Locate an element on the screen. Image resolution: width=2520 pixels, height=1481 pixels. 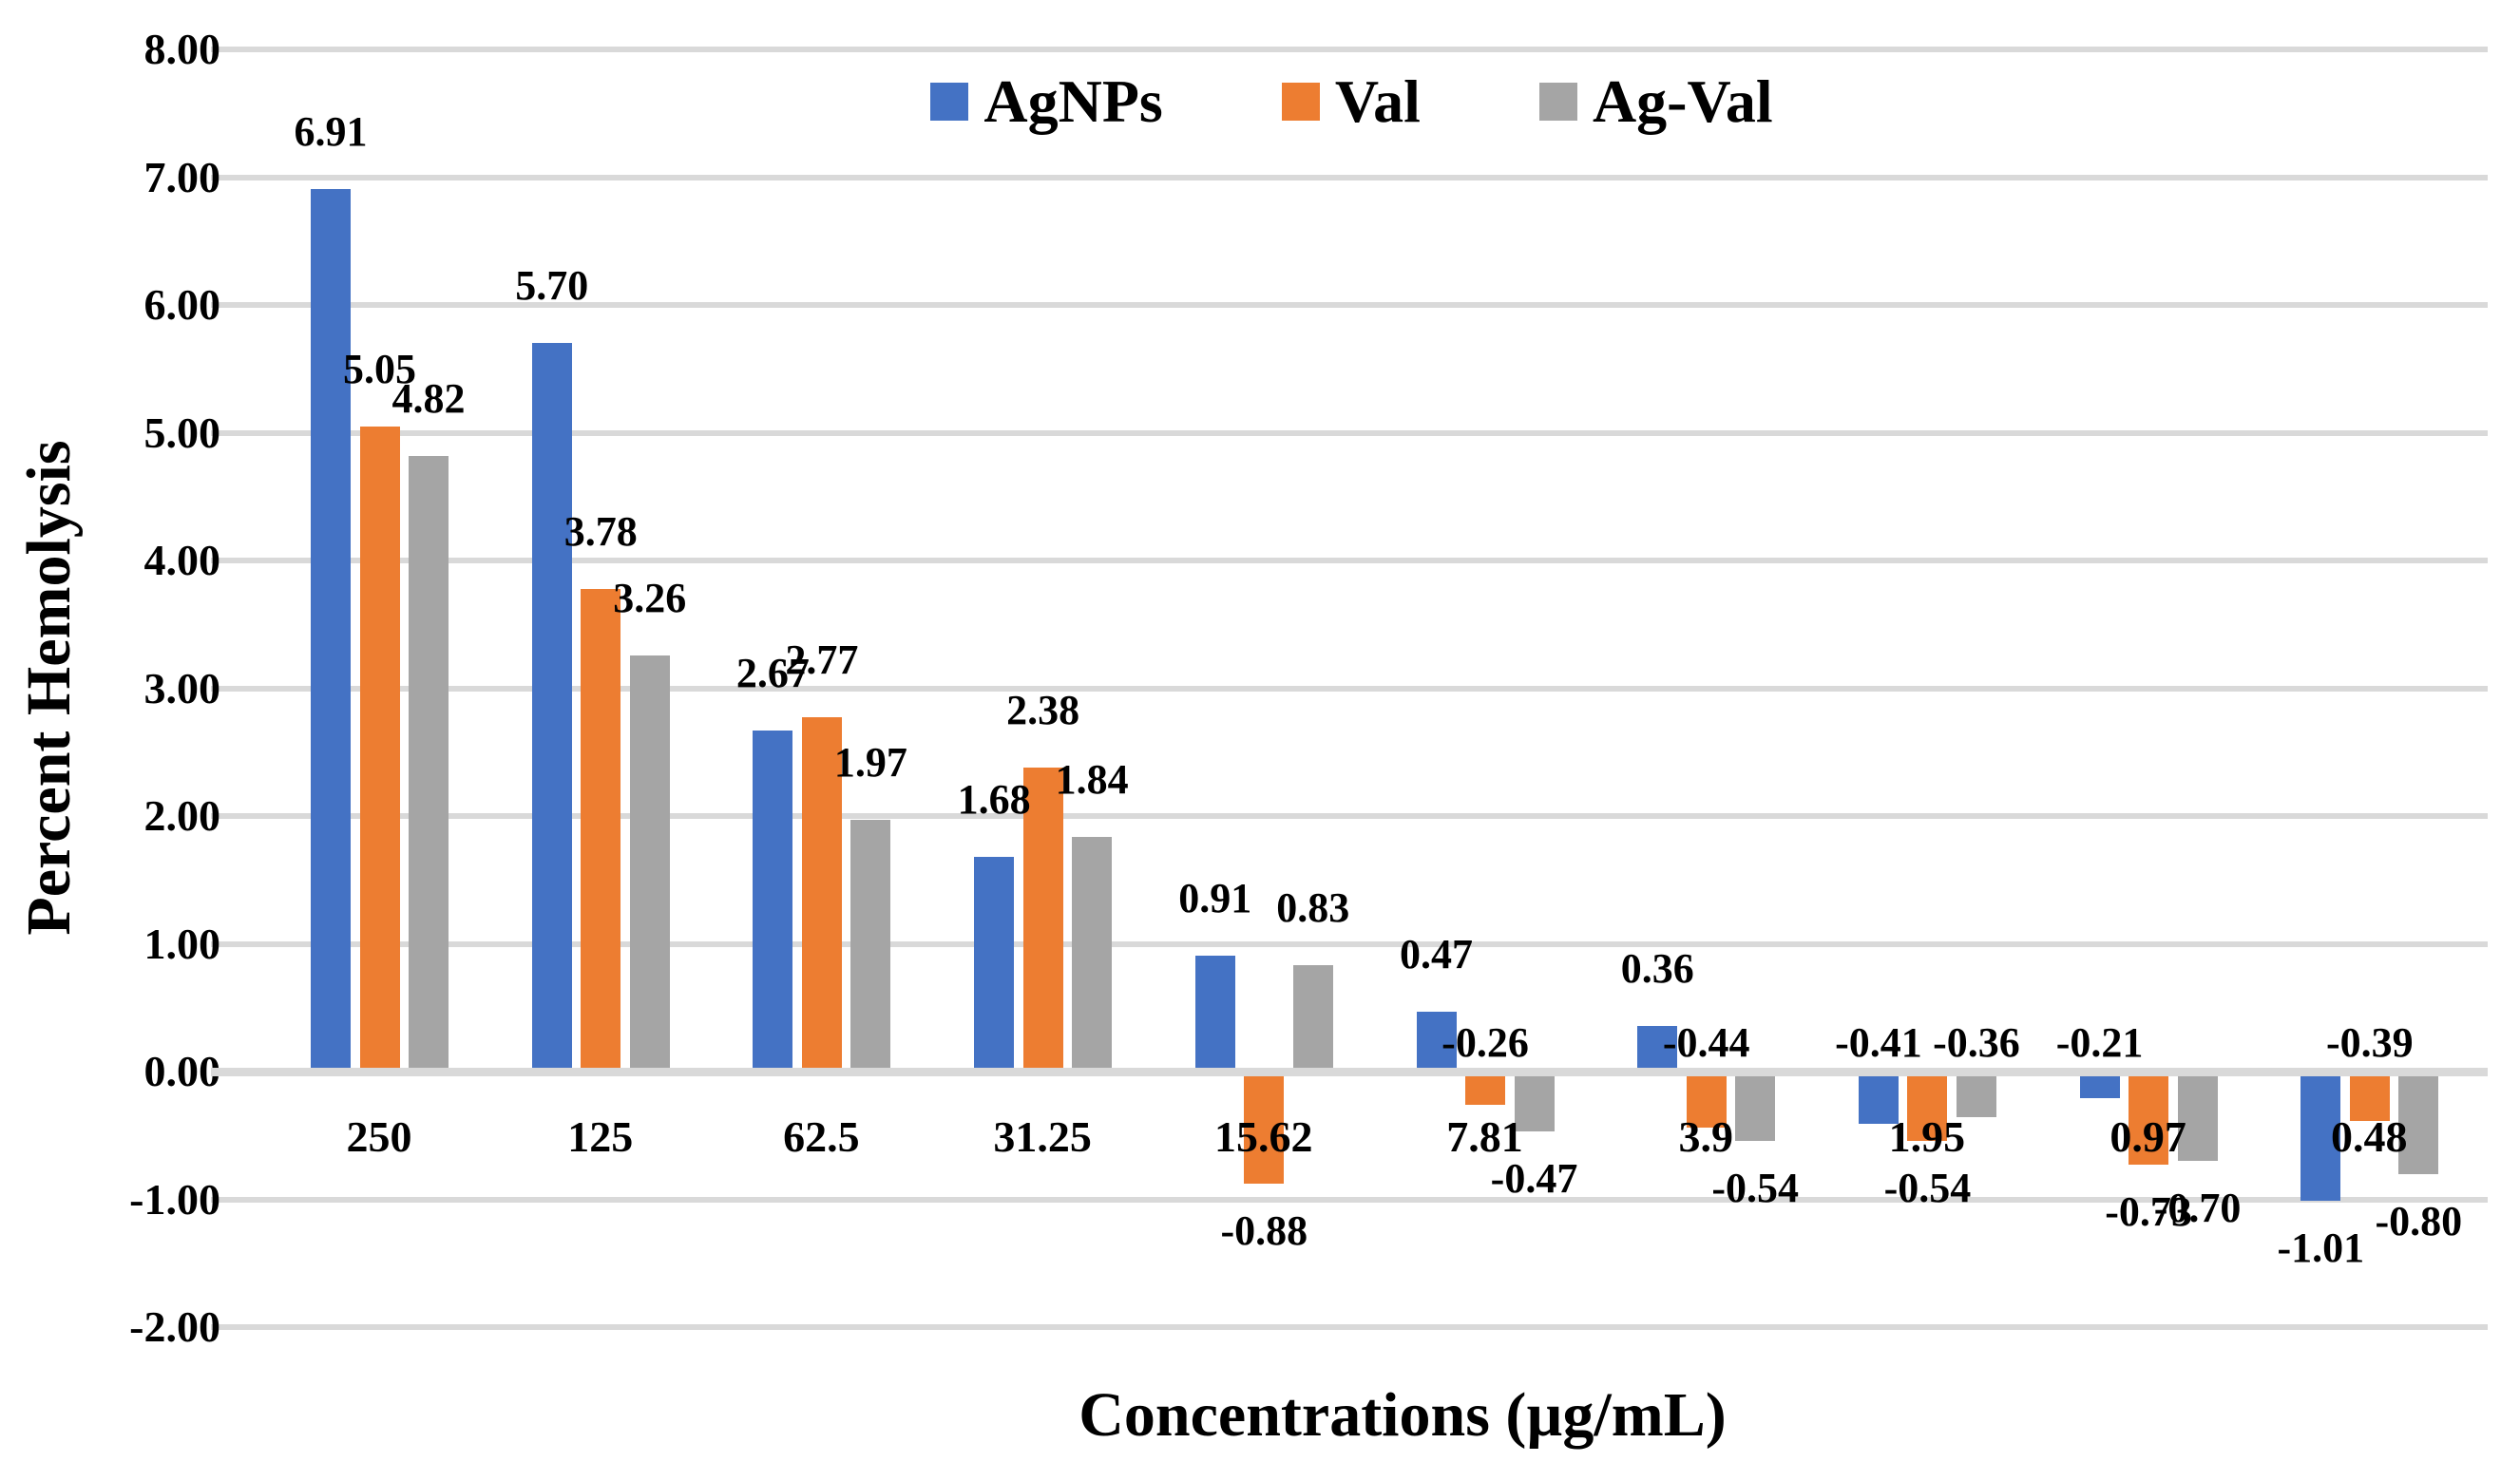
bar-ag-val-15.62 is located at coordinates (1312, 1019).